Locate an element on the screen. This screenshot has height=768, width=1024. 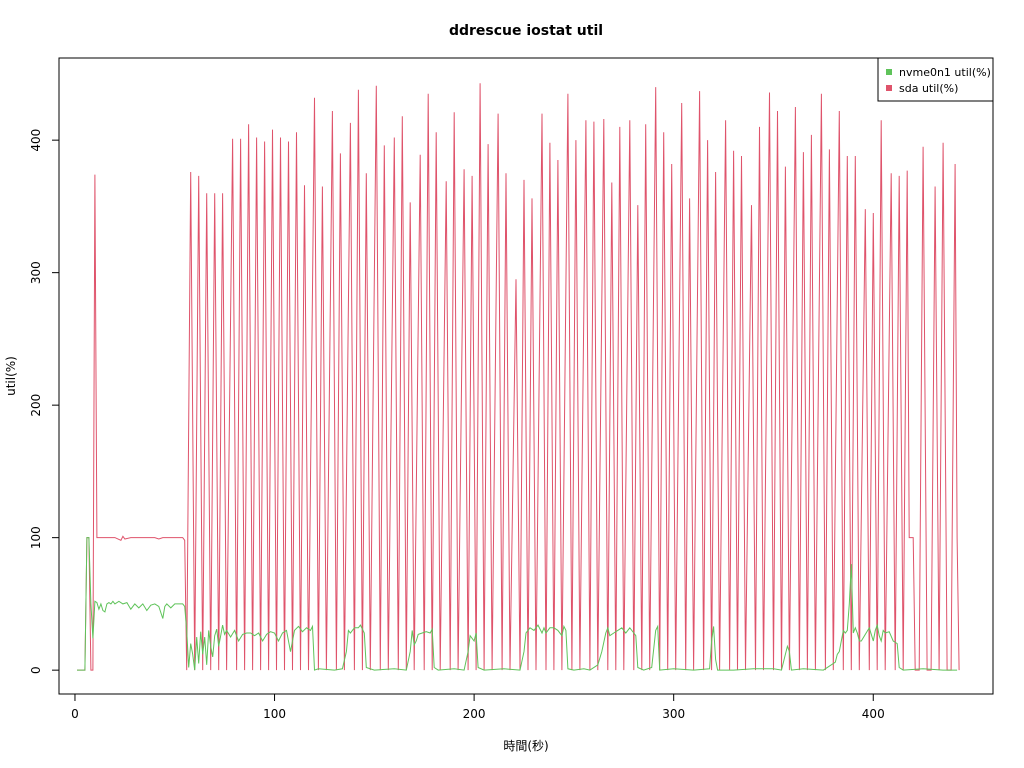
y-tick-label: 400 is located at coordinates (36, 140).